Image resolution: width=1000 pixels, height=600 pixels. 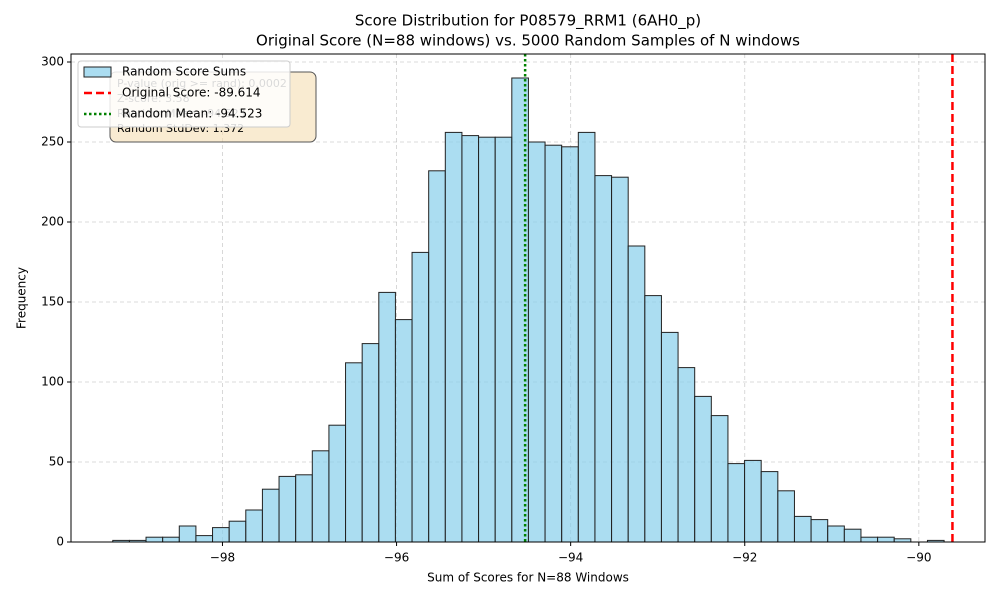 I want to click on y-axis-label: Frequency, so click(x=22, y=298).